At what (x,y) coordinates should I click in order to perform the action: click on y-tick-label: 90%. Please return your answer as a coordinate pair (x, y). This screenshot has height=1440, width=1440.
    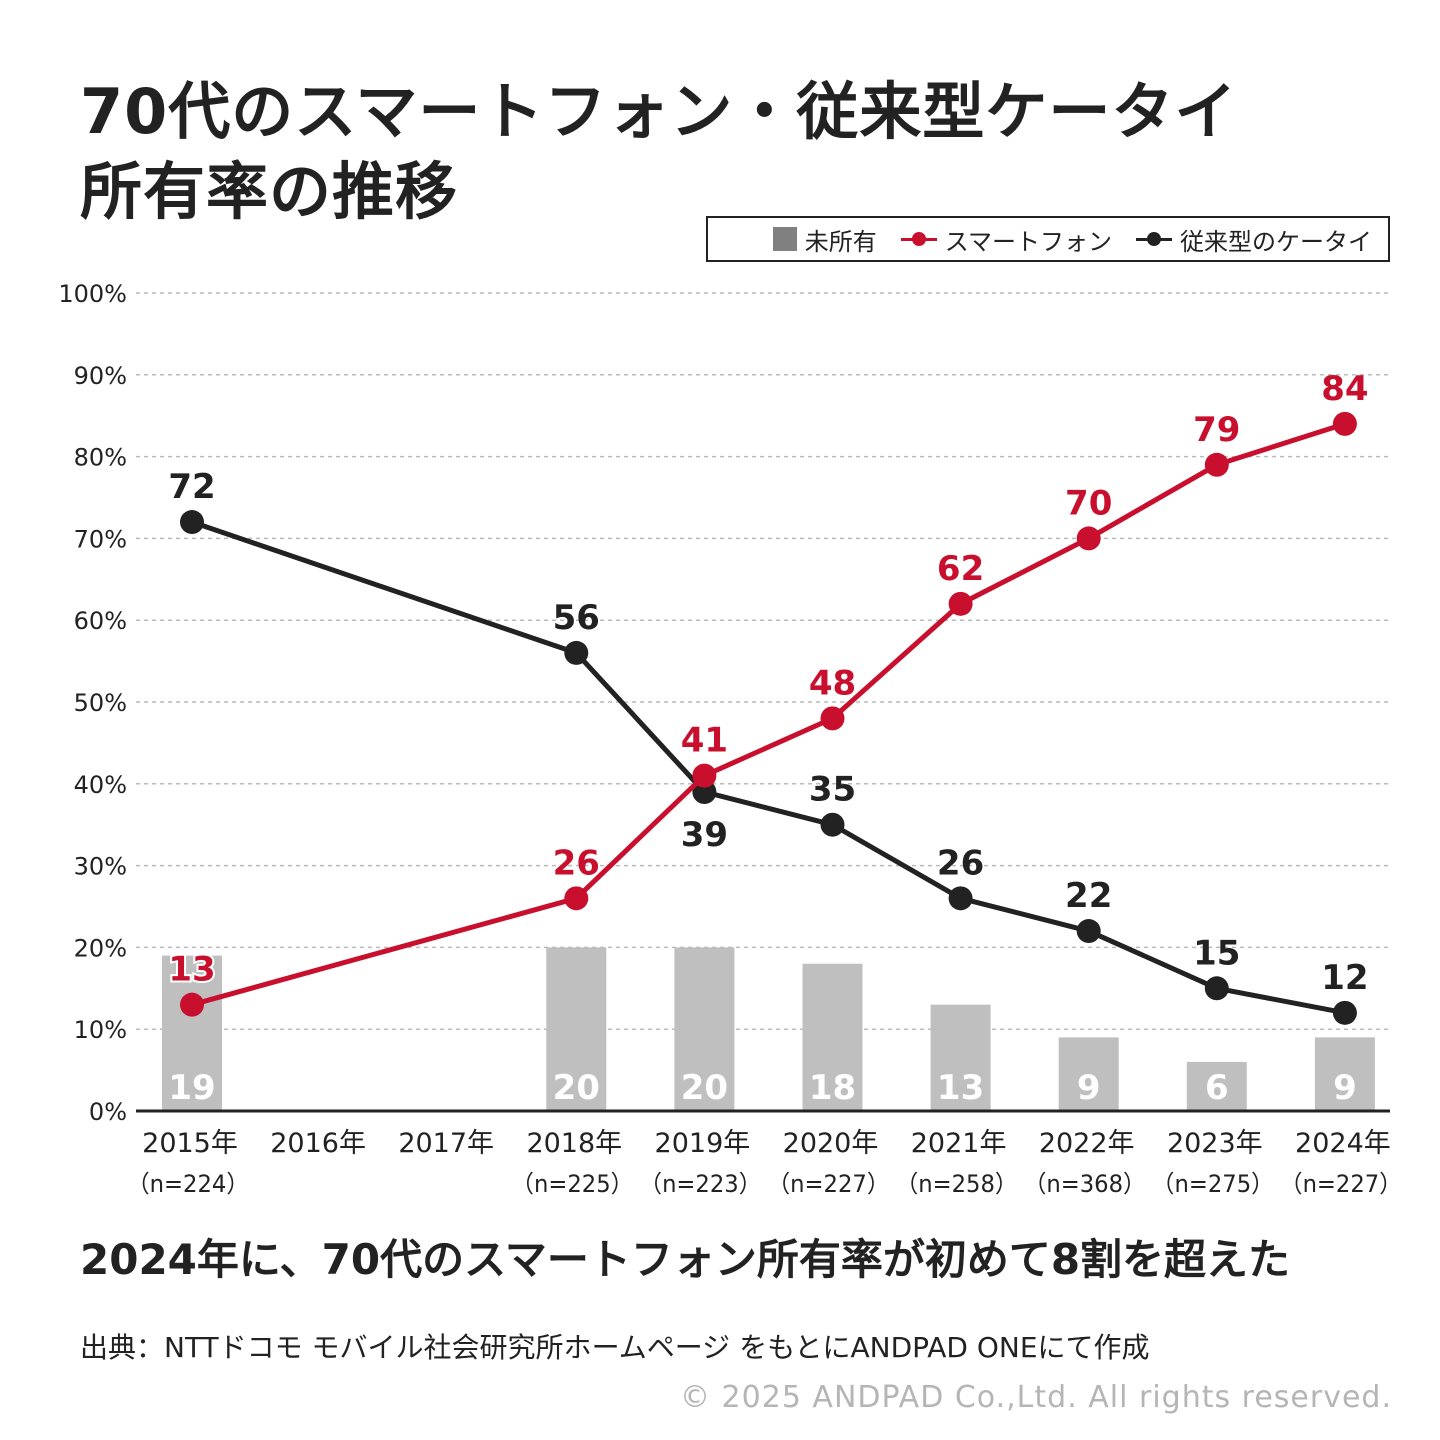
    Looking at the image, I should click on (100, 376).